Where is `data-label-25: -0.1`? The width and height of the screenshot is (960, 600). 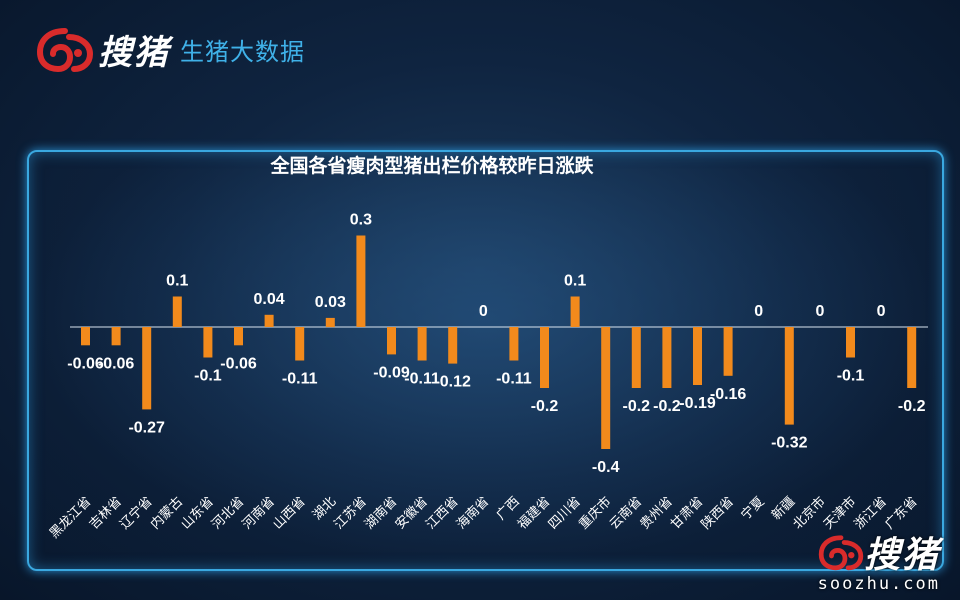 data-label-25: -0.1 is located at coordinates (851, 376).